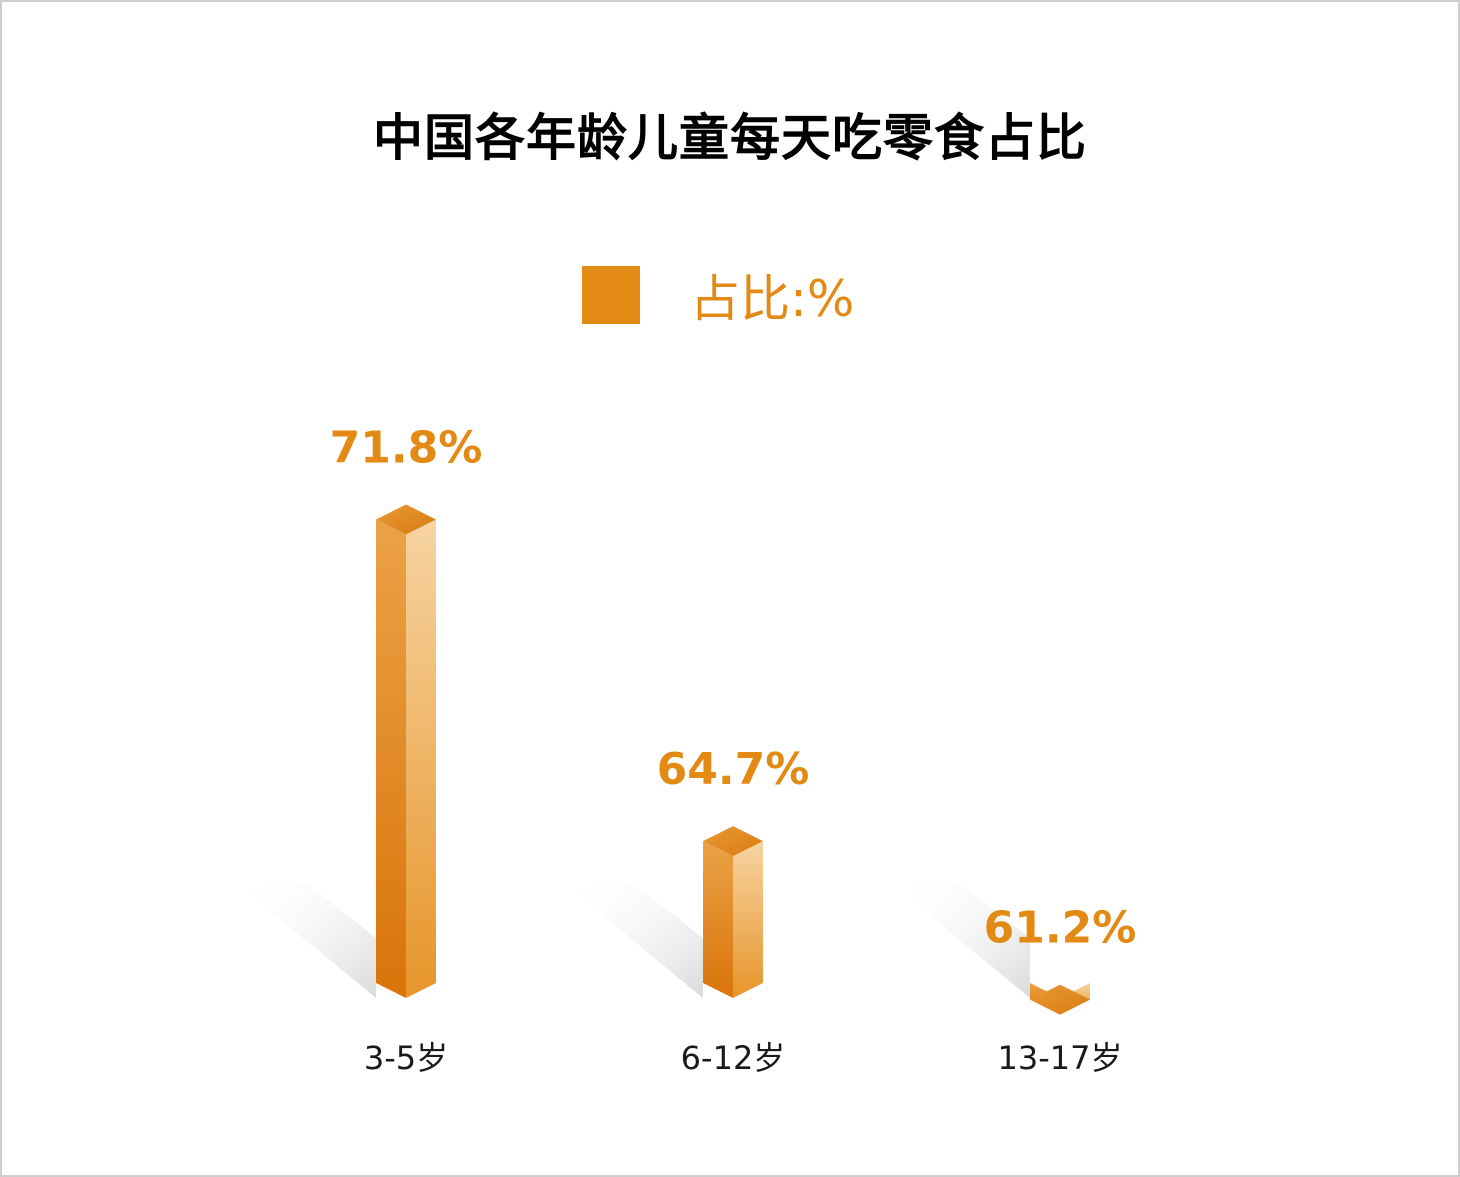 This screenshot has width=1460, height=1177. Describe the element at coordinates (1060, 928) in the screenshot. I see `bar-value-label: 61.2%` at that location.